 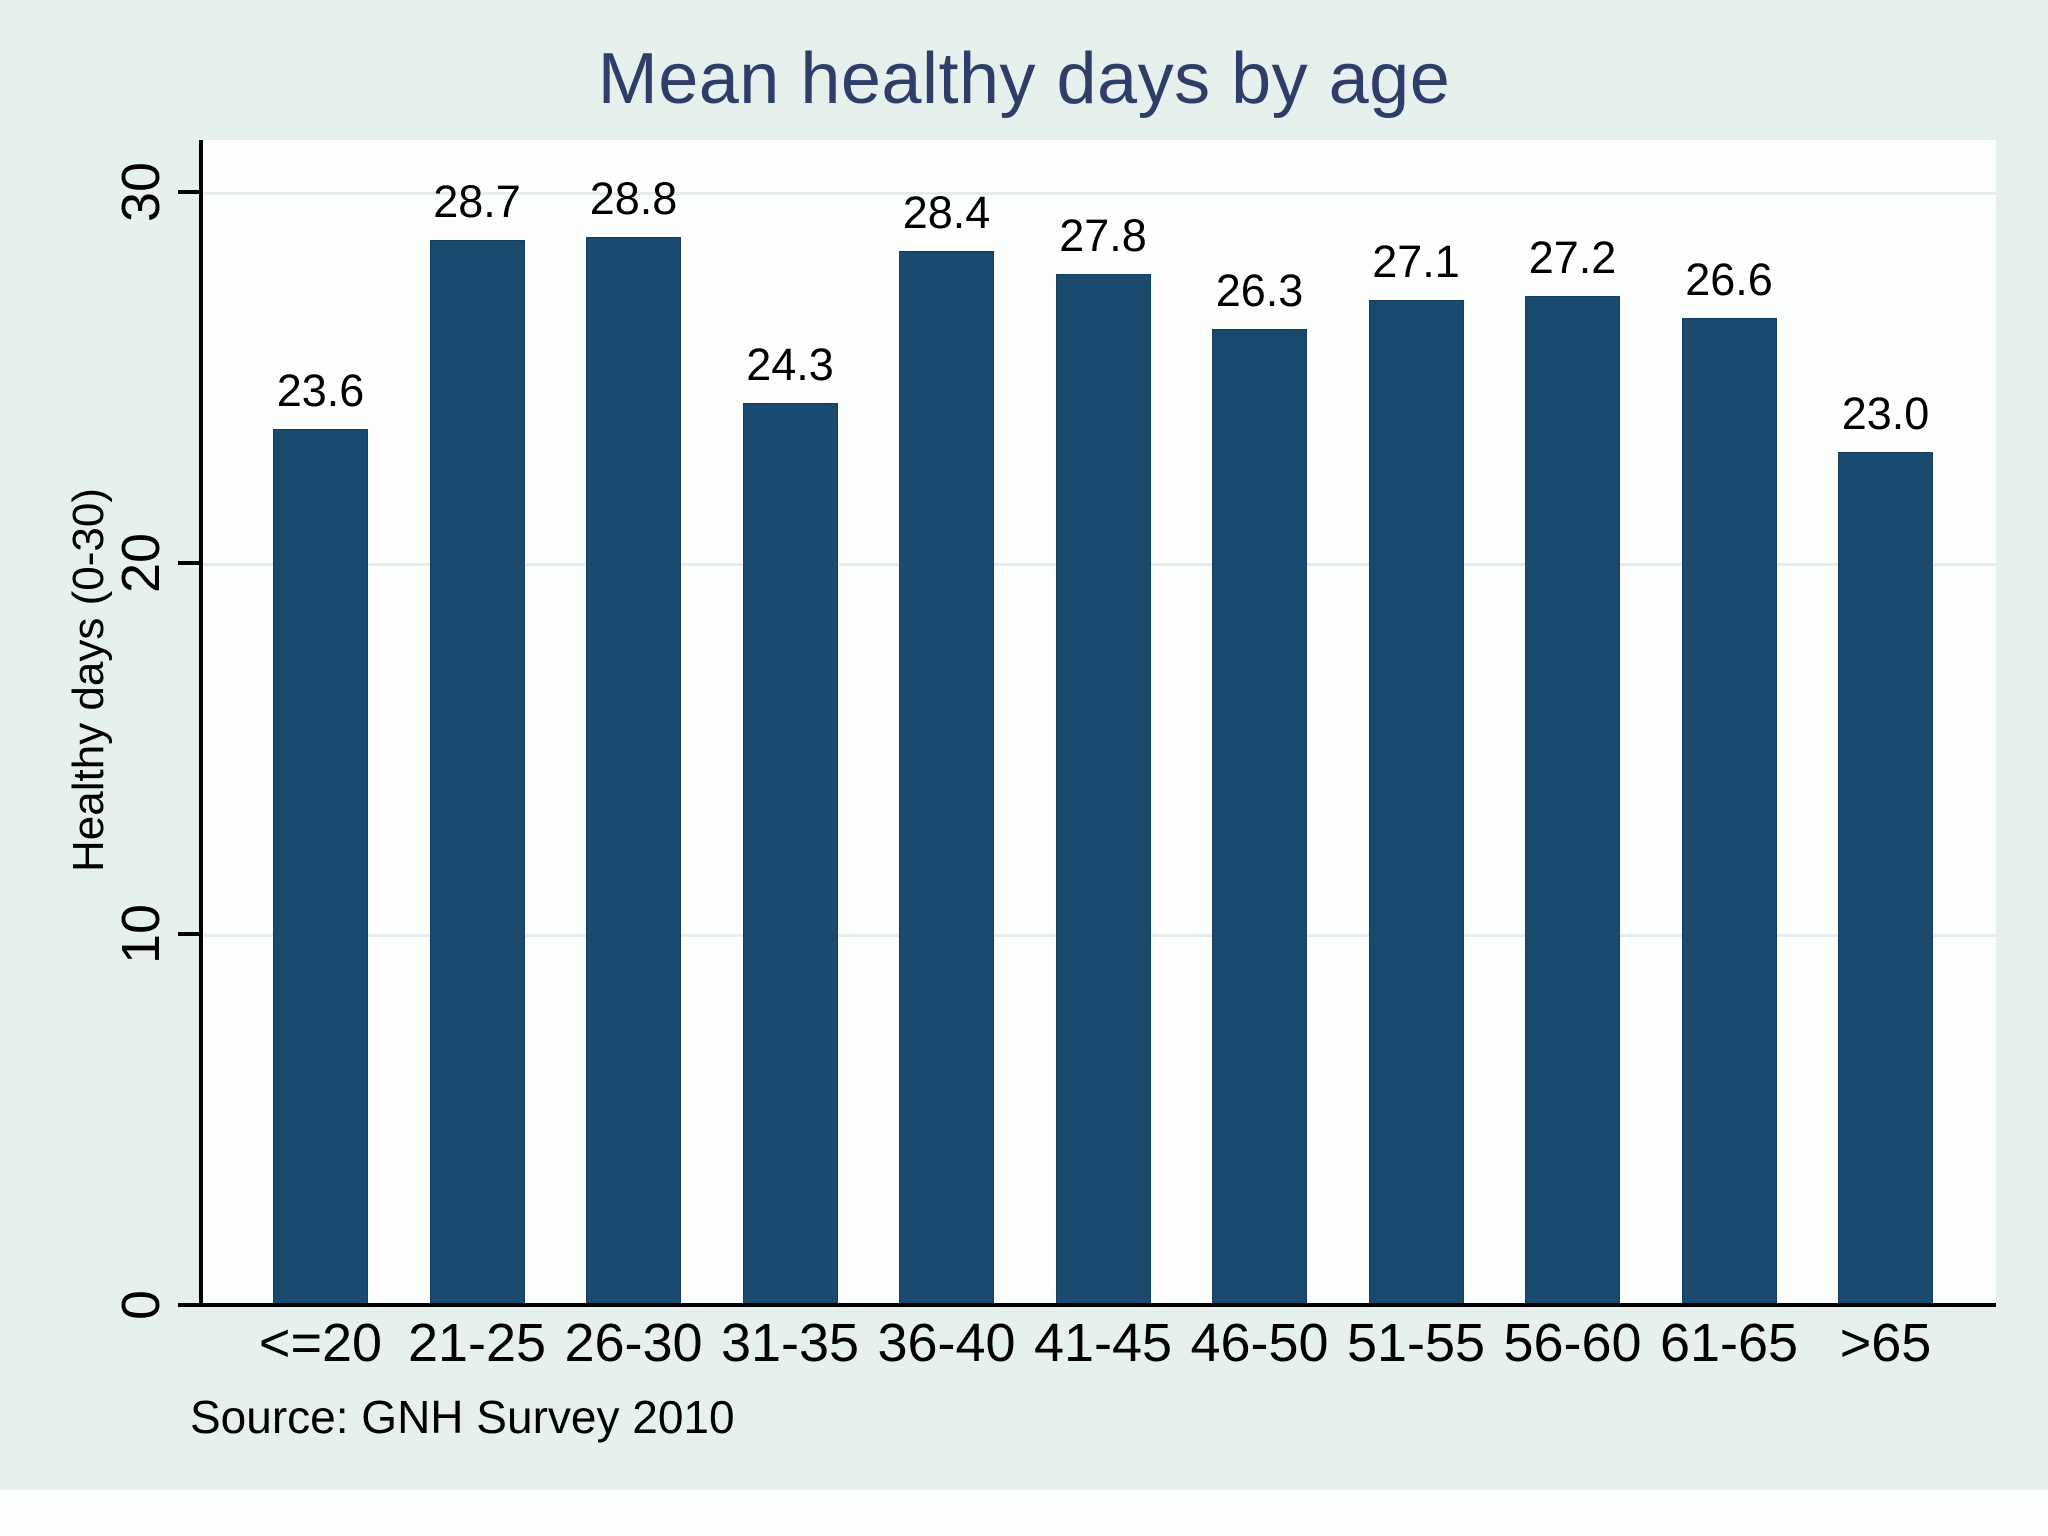 I want to click on bar-value-label: 28.7, so click(x=477, y=202).